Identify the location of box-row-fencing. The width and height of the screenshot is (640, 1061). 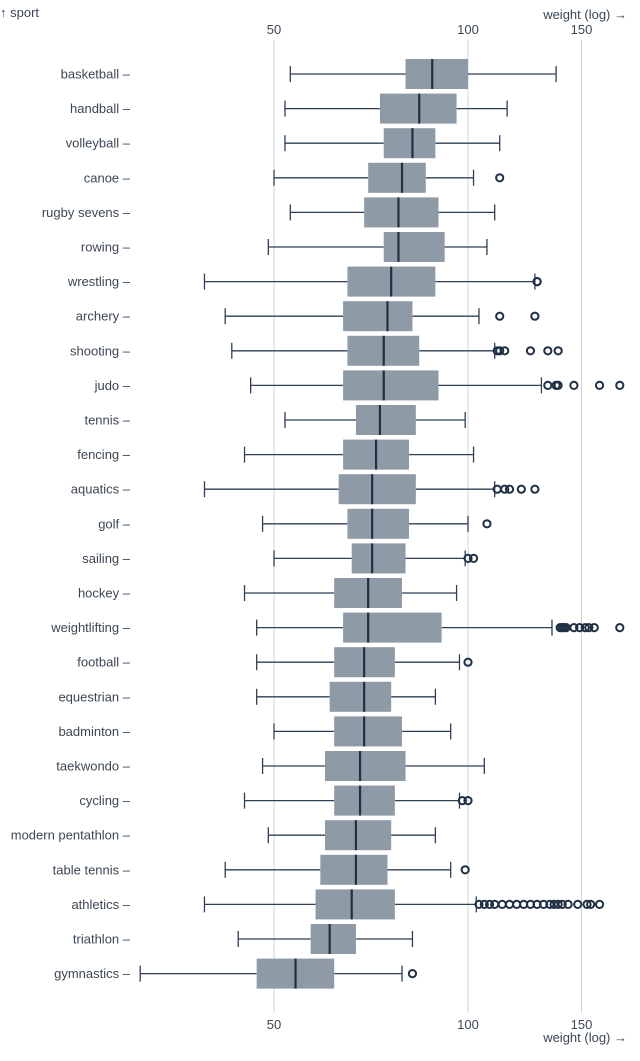
(359, 454).